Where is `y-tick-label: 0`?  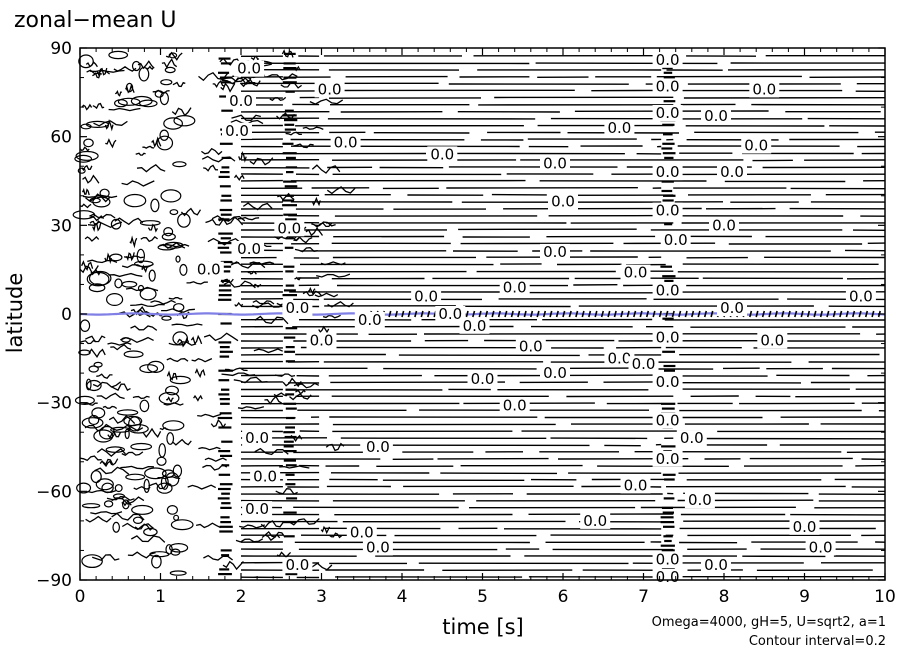
y-tick-label: 0 is located at coordinates (66, 315).